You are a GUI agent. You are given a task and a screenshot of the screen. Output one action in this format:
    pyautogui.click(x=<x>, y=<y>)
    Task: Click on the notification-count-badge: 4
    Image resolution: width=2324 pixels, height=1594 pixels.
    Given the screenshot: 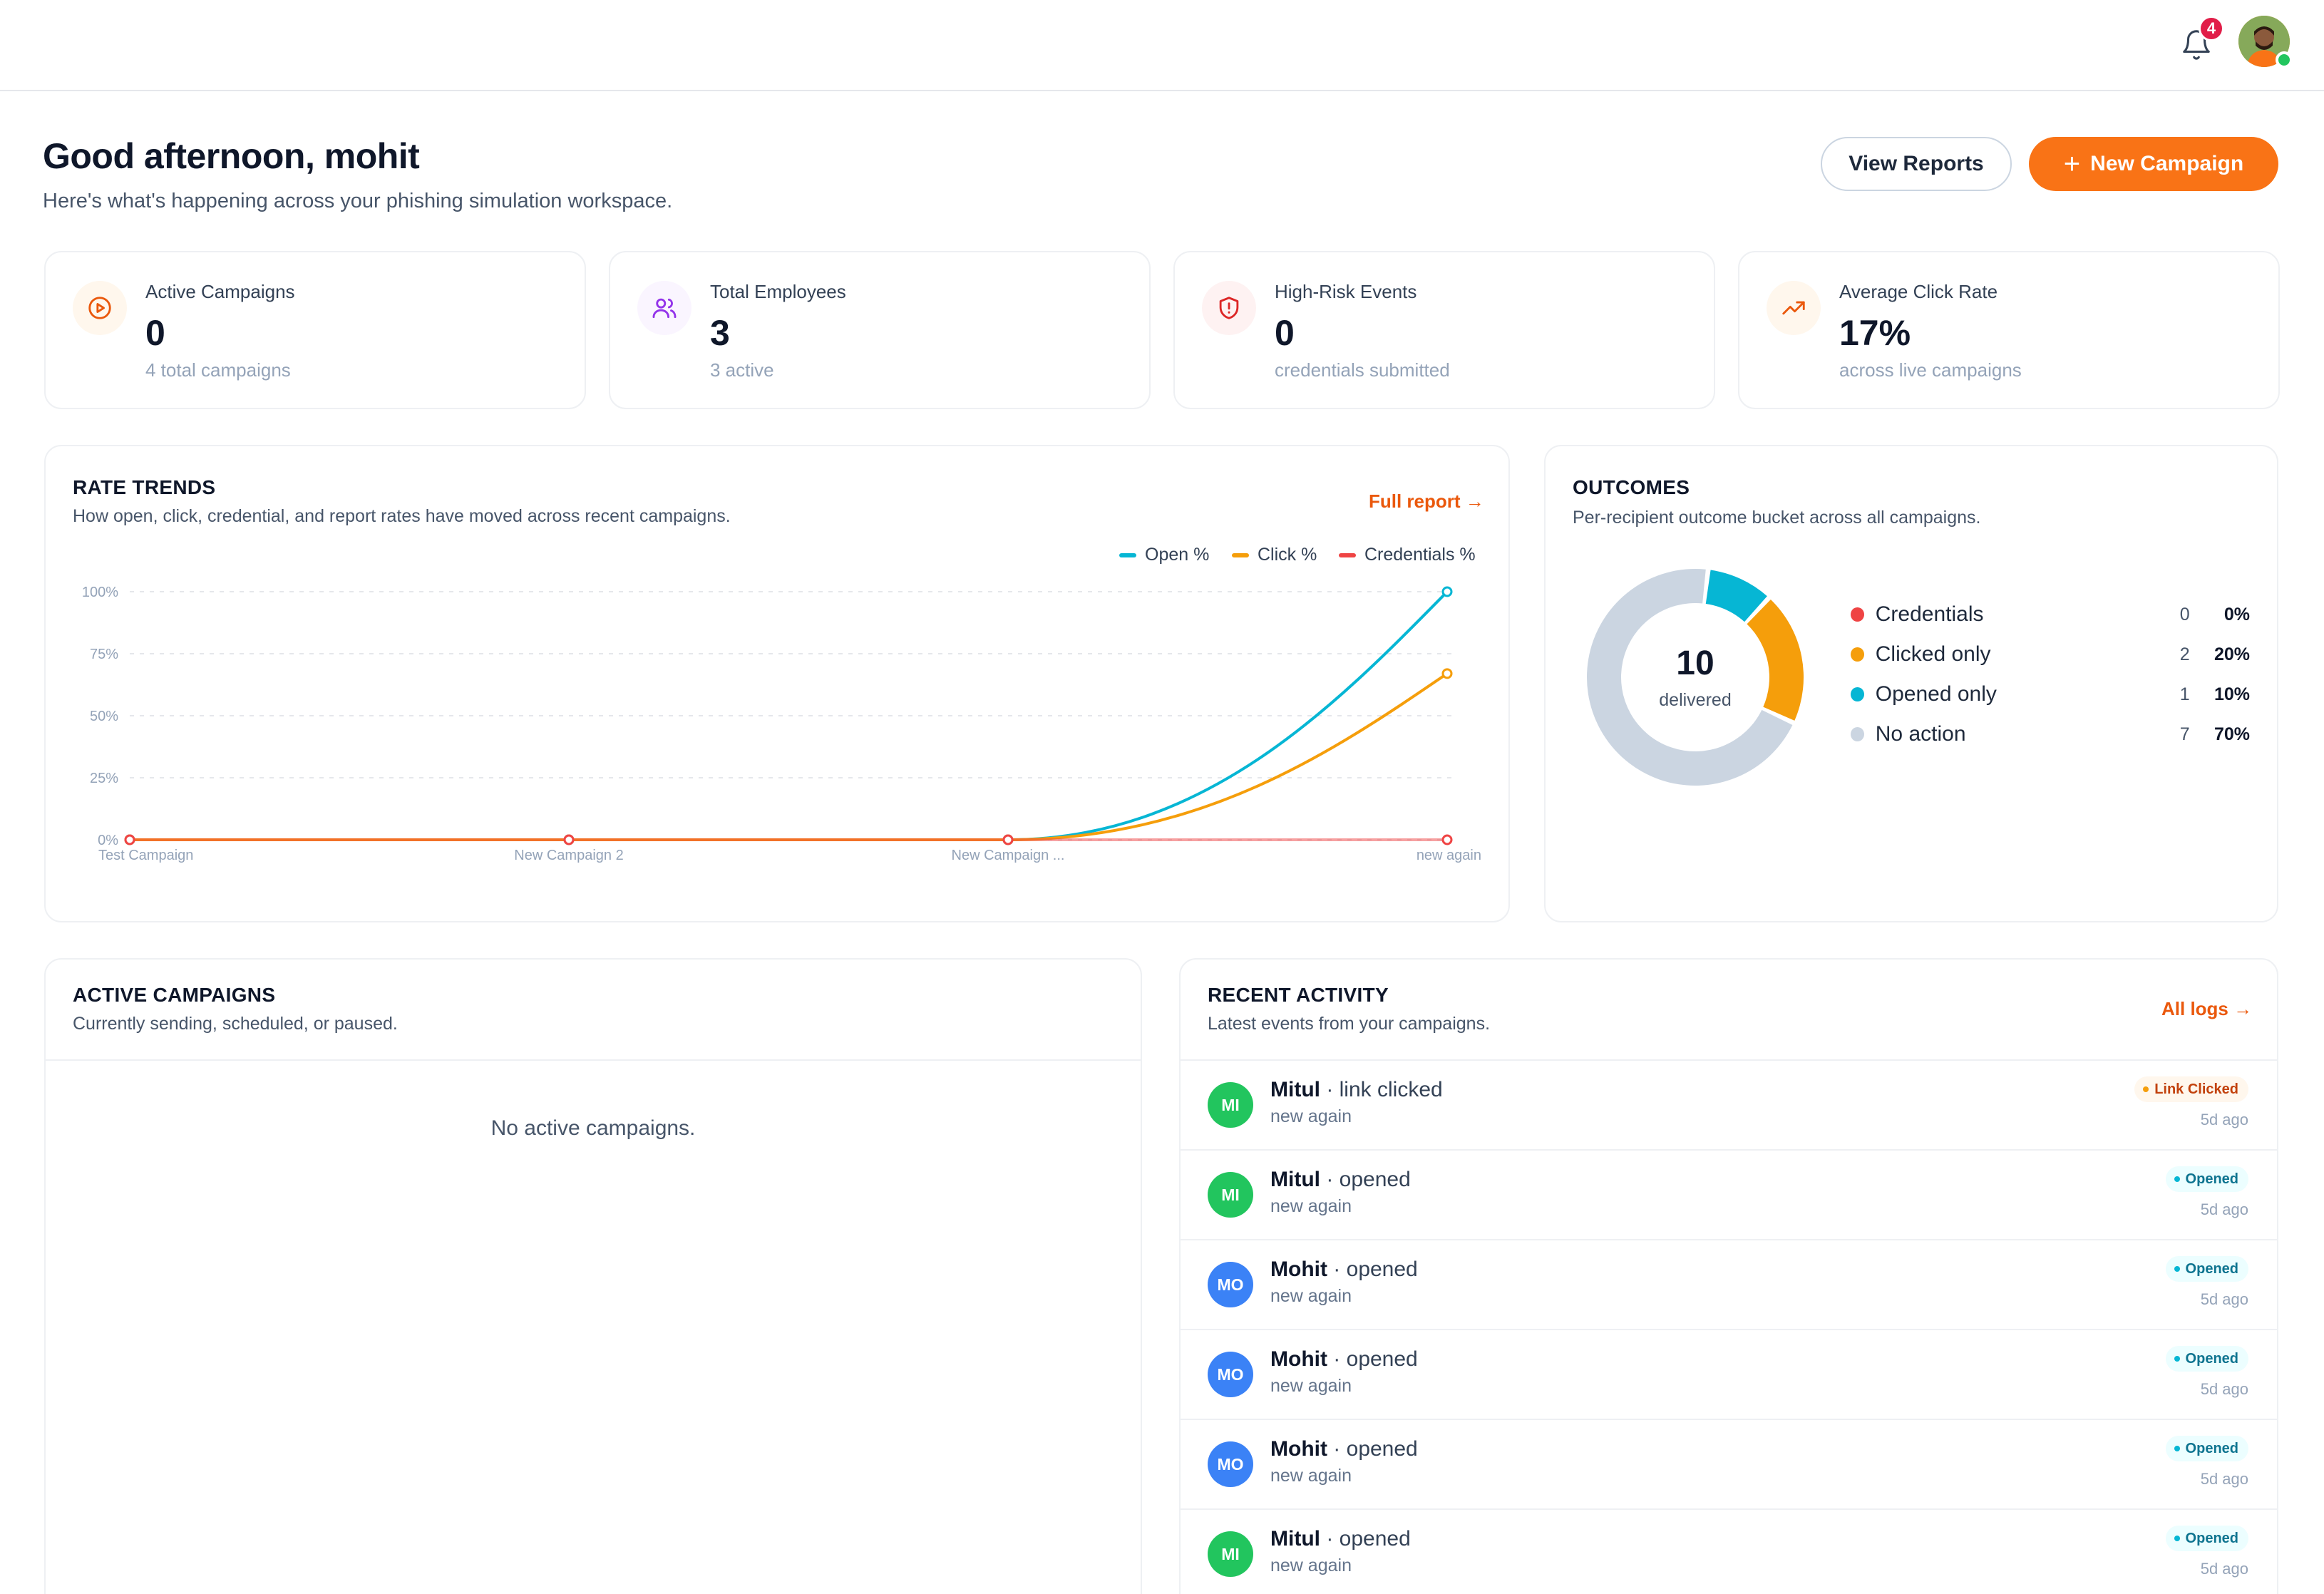 What is the action you would take?
    pyautogui.click(x=2211, y=28)
    